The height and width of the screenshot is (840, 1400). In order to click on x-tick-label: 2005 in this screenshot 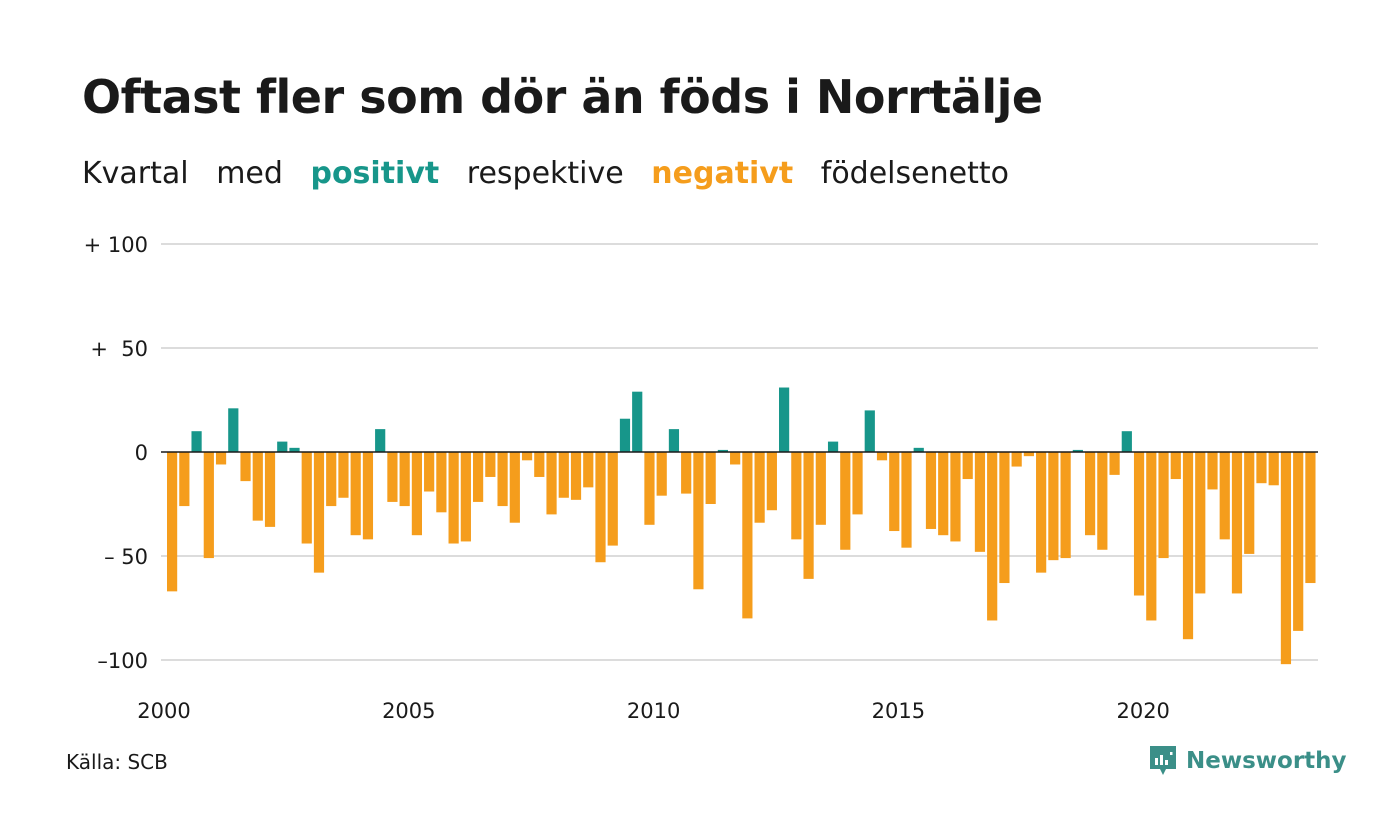, I will do `click(408, 711)`.